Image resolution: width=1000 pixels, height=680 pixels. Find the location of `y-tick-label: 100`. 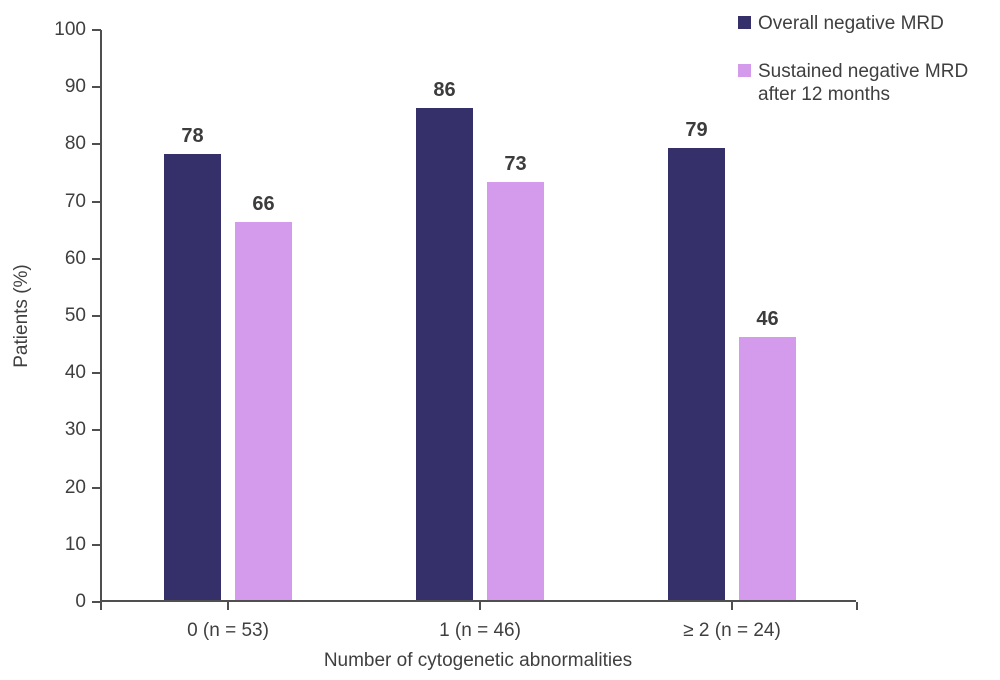

y-tick-label: 100 is located at coordinates (70, 29).